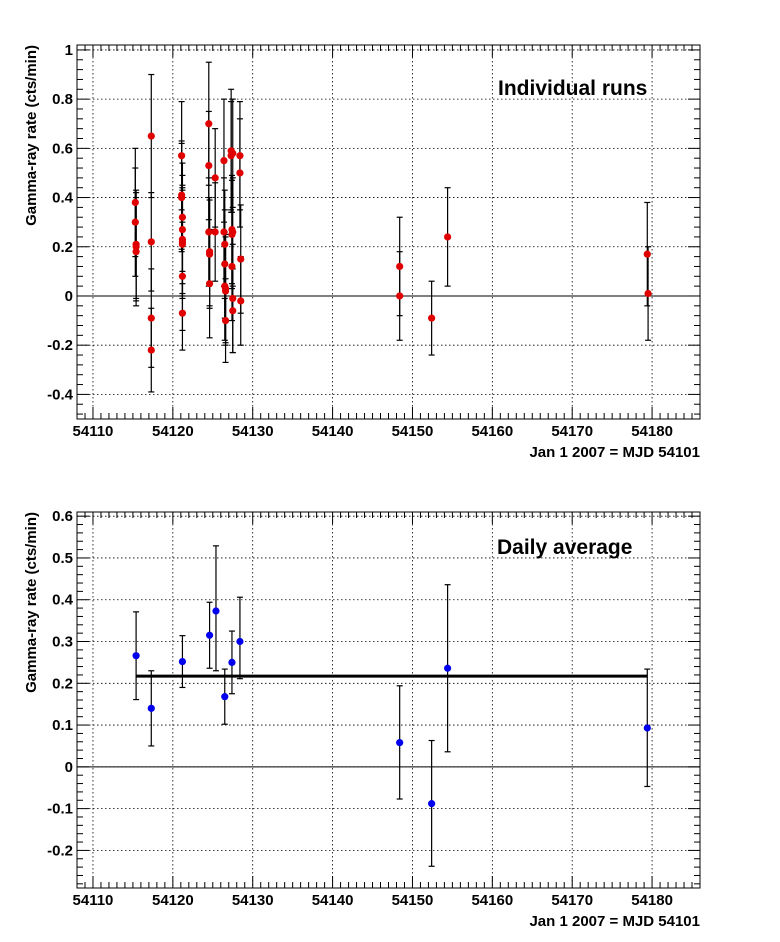 This screenshot has width=780, height=942. Describe the element at coordinates (62, 558) in the screenshot. I see `y-tick-label: 0.5` at that location.